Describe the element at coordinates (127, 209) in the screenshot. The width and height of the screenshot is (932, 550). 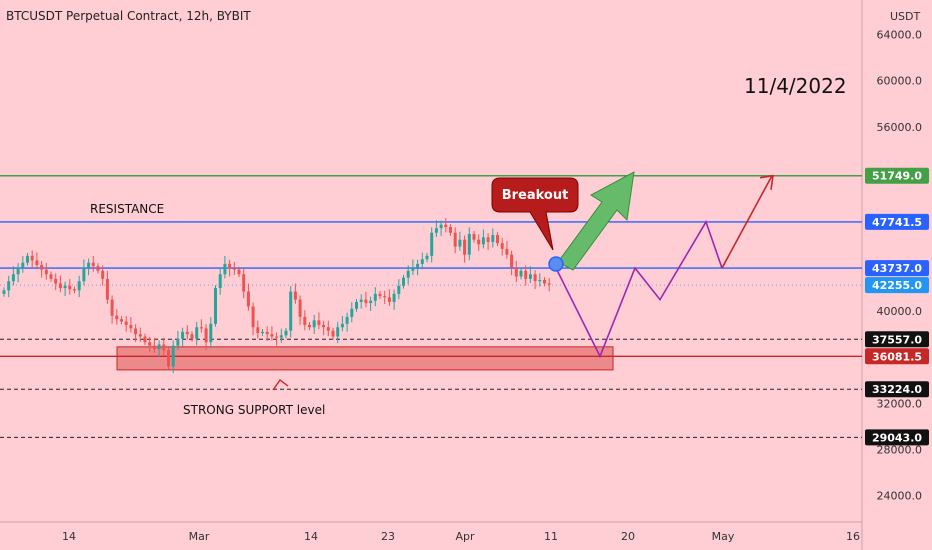
I see `resistance-label: RESISTANCE` at that location.